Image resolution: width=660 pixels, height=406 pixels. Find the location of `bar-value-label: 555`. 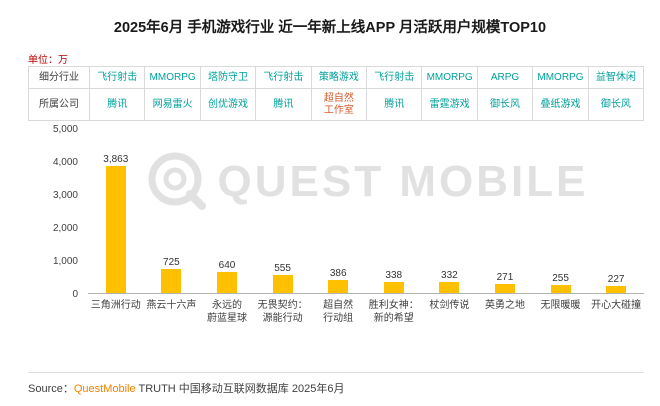

bar-value-label: 555 is located at coordinates (282, 268).